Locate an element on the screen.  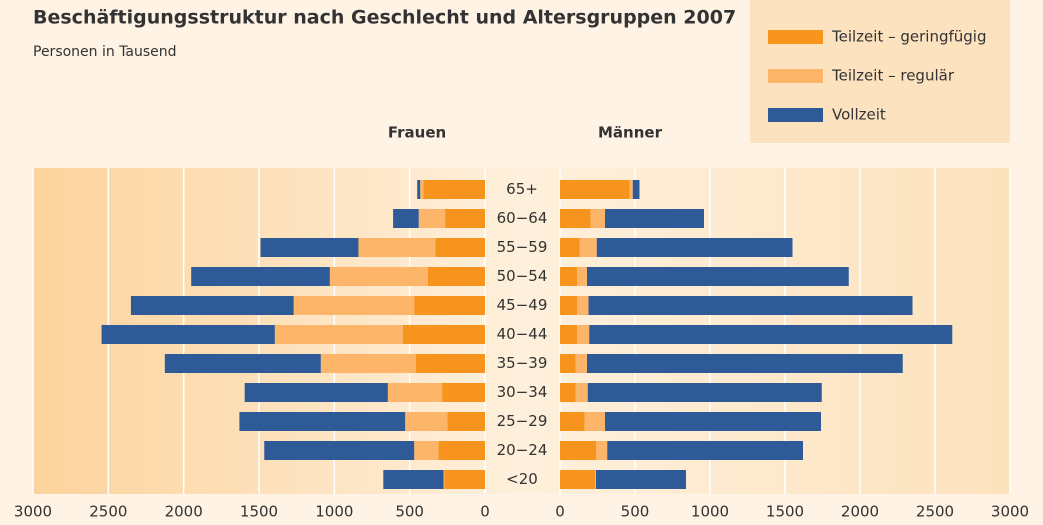
legend-label: Teilzeit – regulär is located at coordinates (893, 76).